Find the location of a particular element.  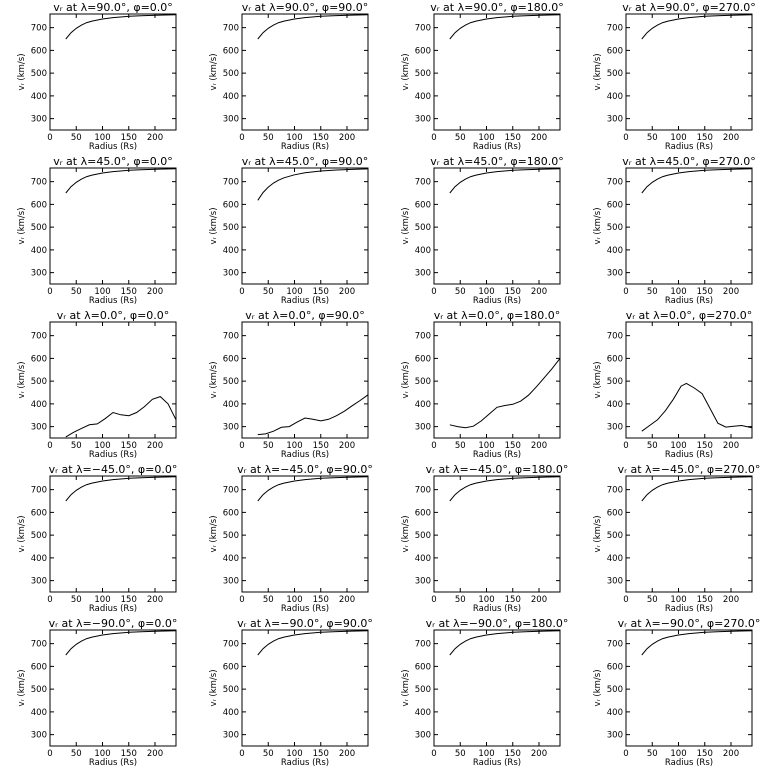

chart-title: vᵣ at λ=45.0°, φ=270.0° is located at coordinates (689, 161).